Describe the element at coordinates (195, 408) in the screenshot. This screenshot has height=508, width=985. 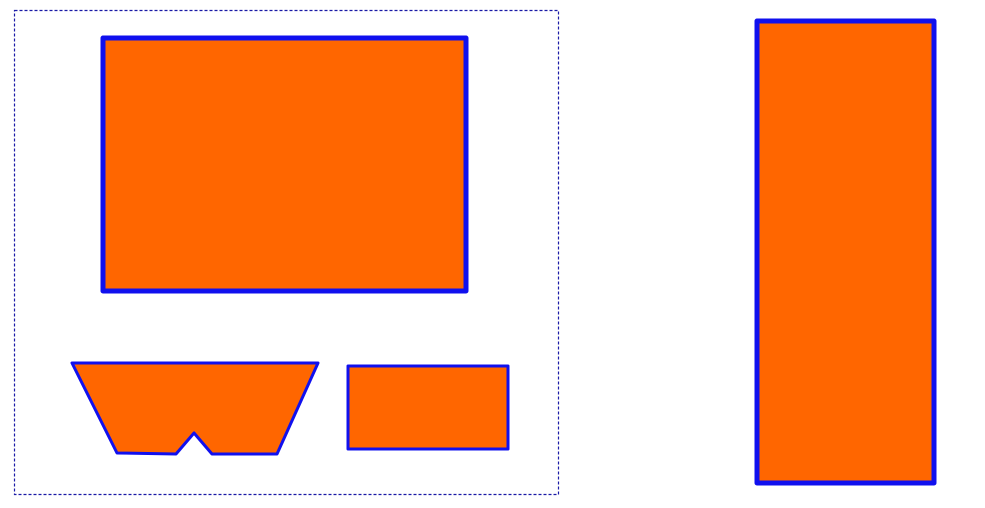
I see `notched-trapezoid` at that location.